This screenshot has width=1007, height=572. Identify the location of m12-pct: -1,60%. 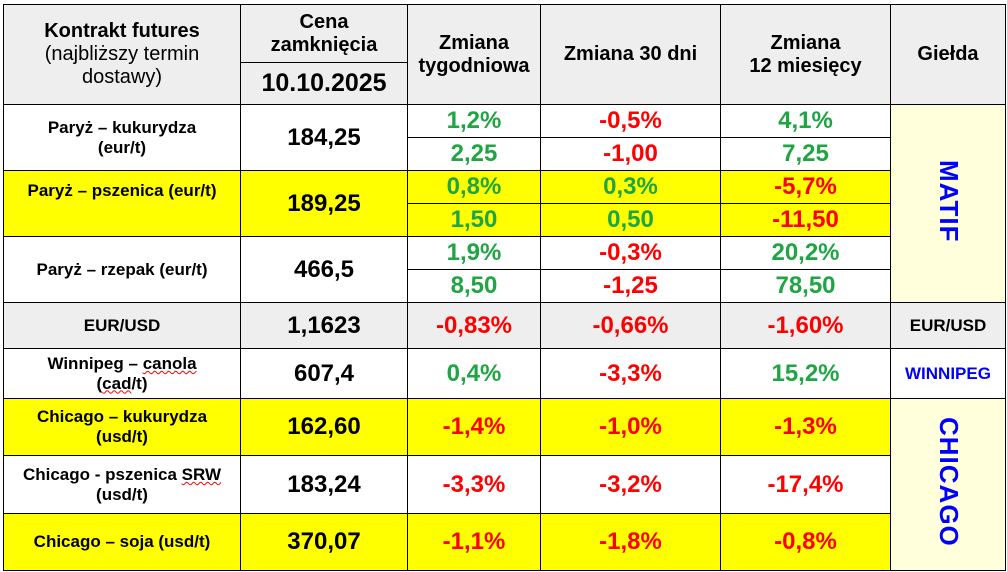
(805, 325).